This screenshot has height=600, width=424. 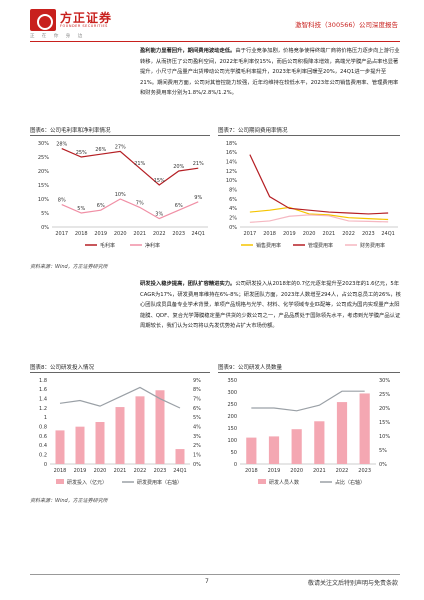 I want to click on y-tick-label: 4%, so click(x=233, y=209).